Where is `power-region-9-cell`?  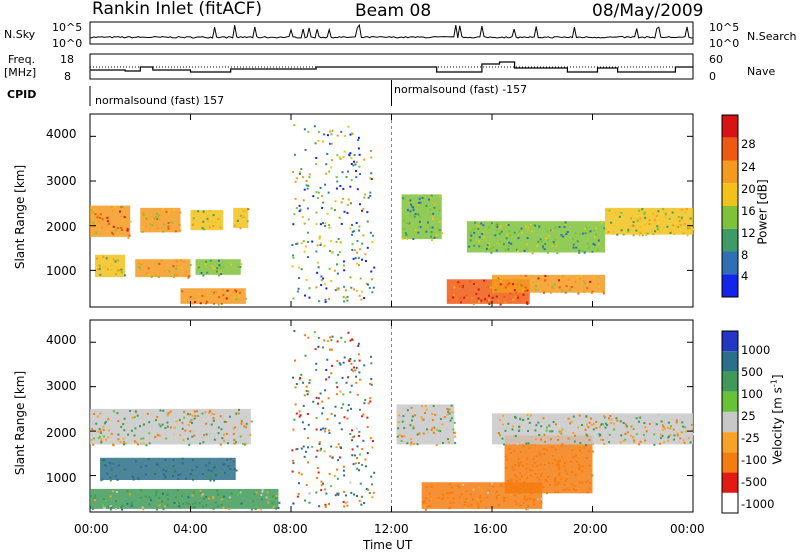
power-region-9-cell is located at coordinates (496, 296).